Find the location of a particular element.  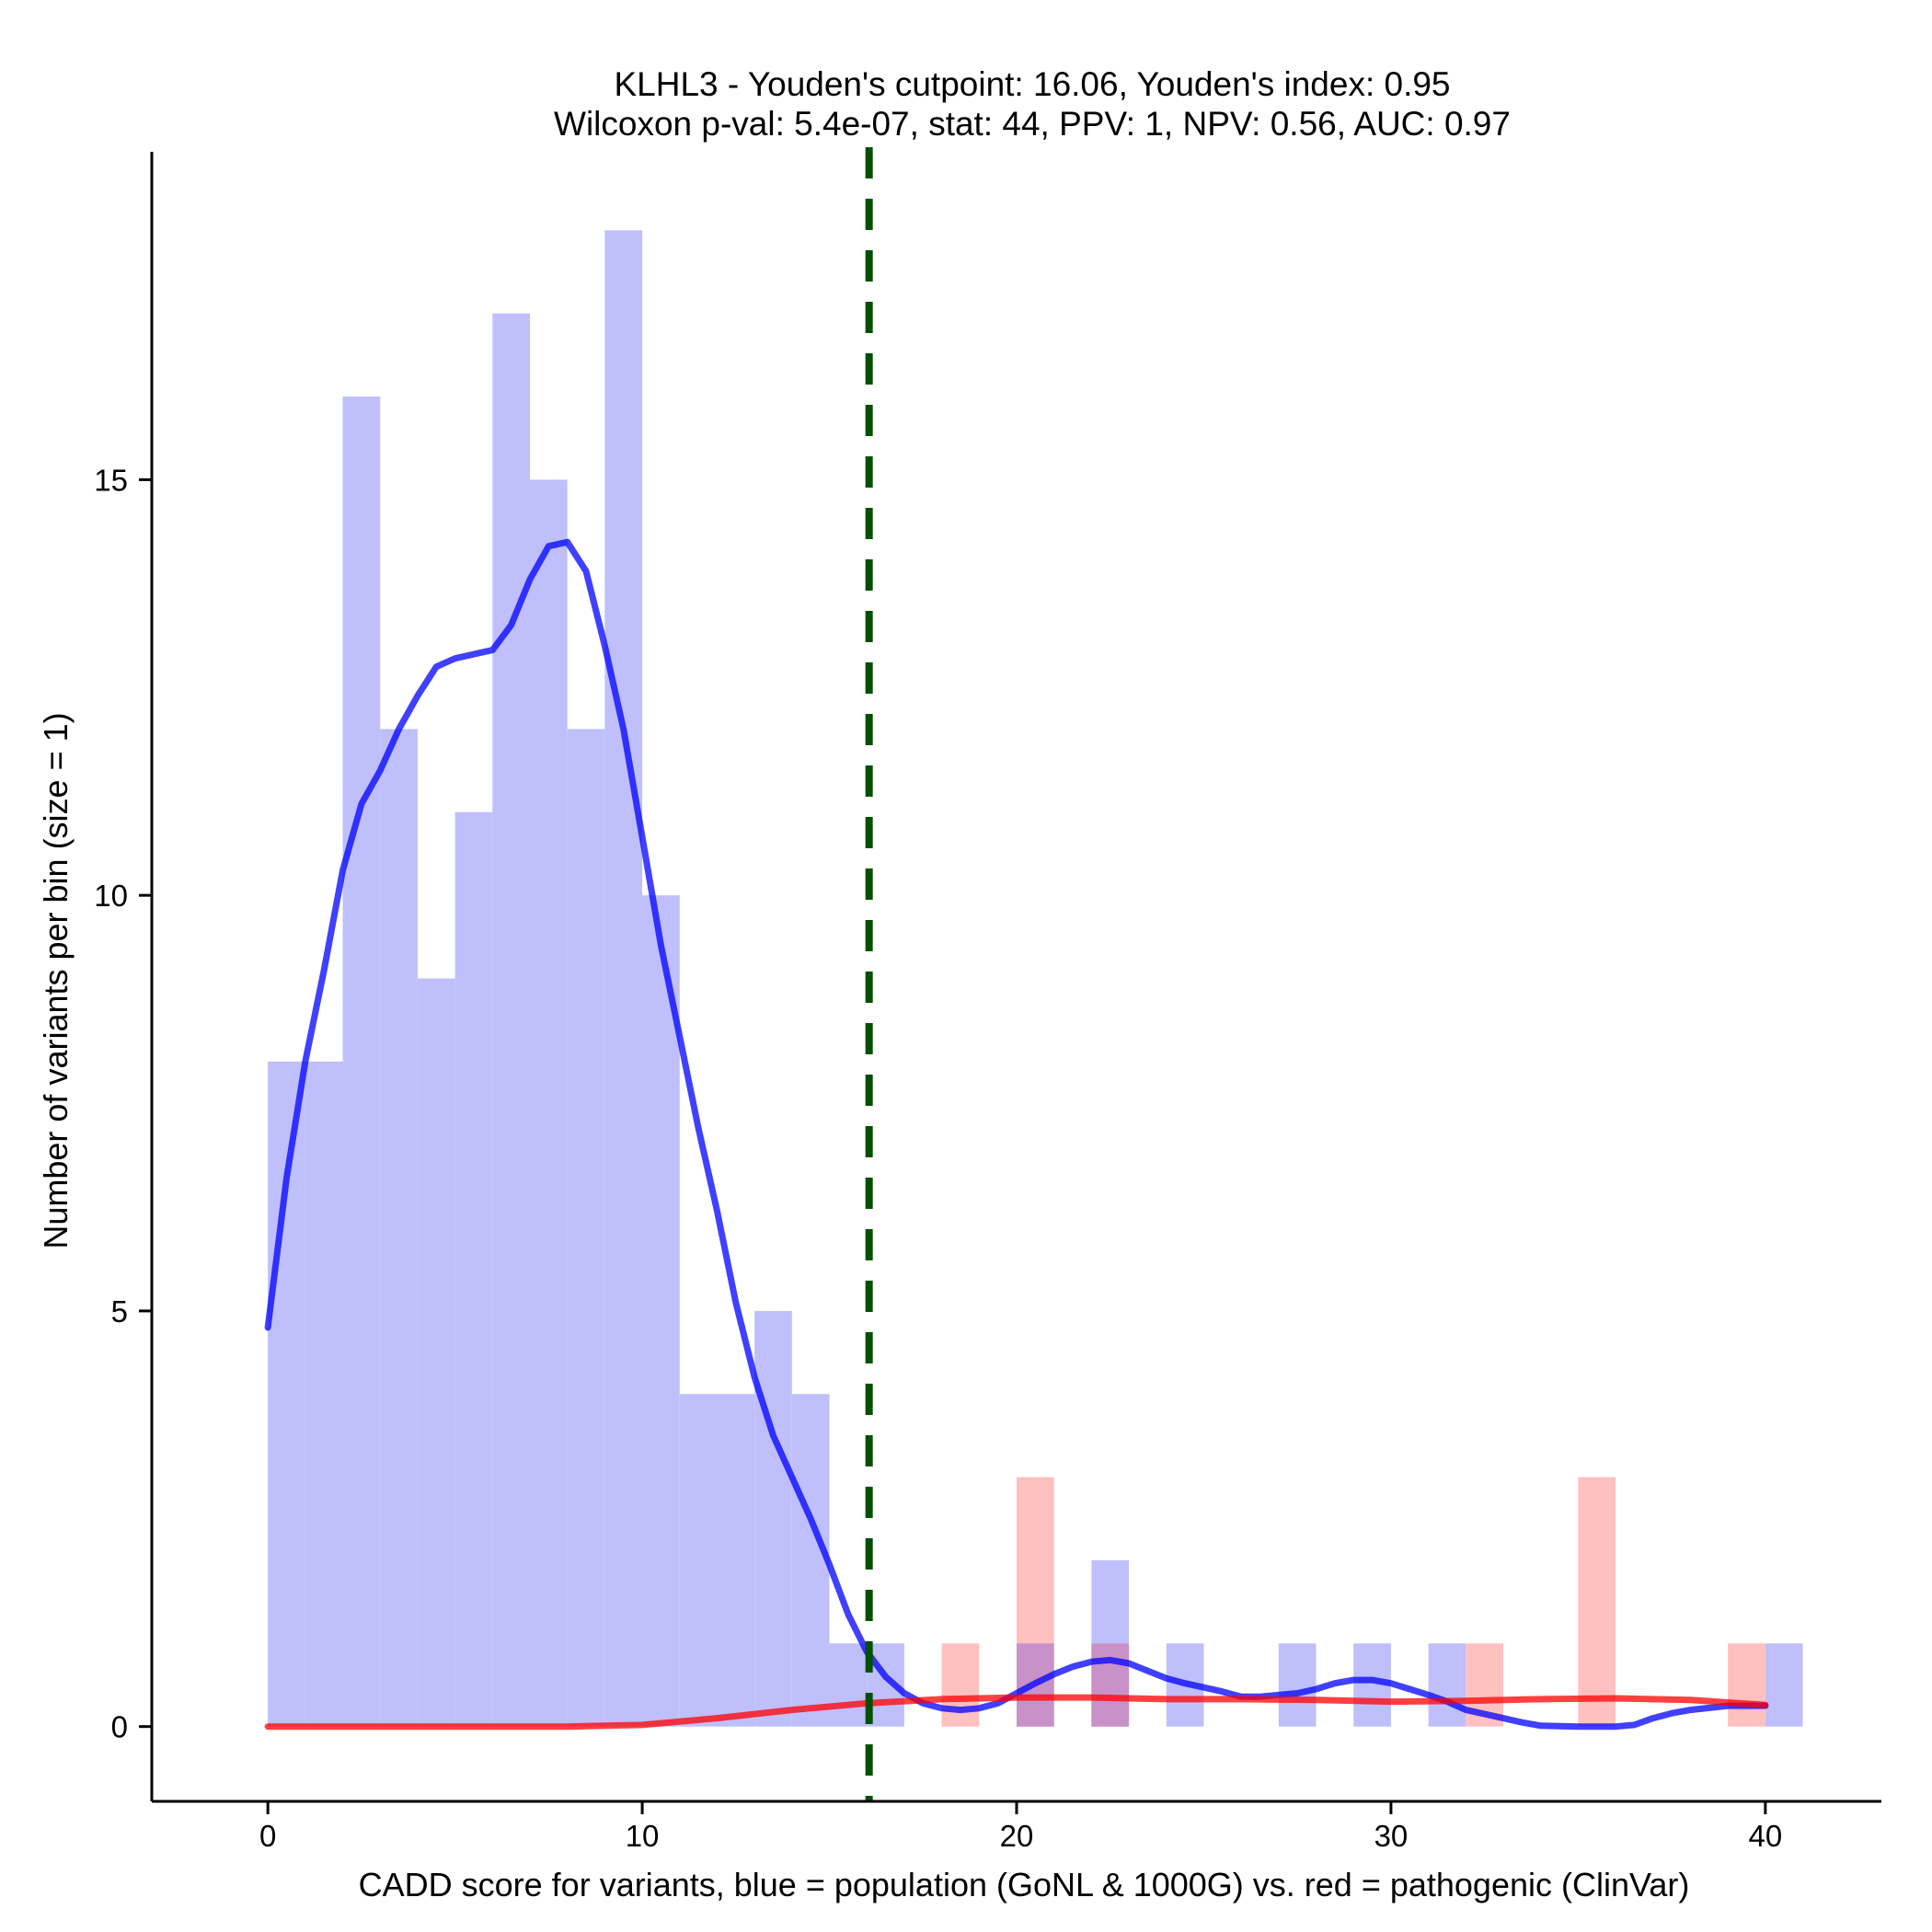

x-axis-ticks: 0 10 20 30 40 is located at coordinates (1020, 1827).